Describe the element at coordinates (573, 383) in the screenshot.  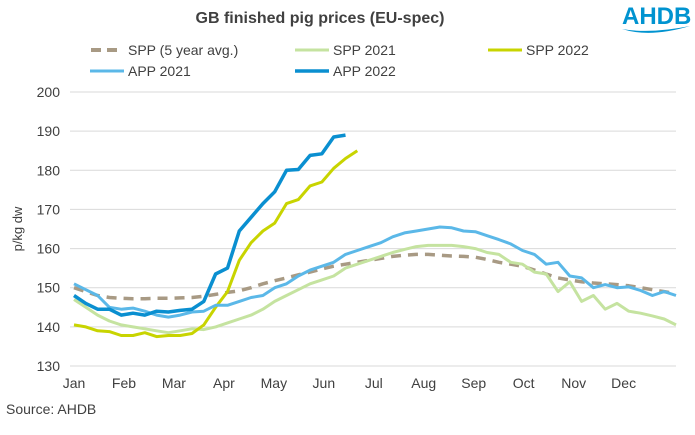
I see `x-tick-label: Nov` at that location.